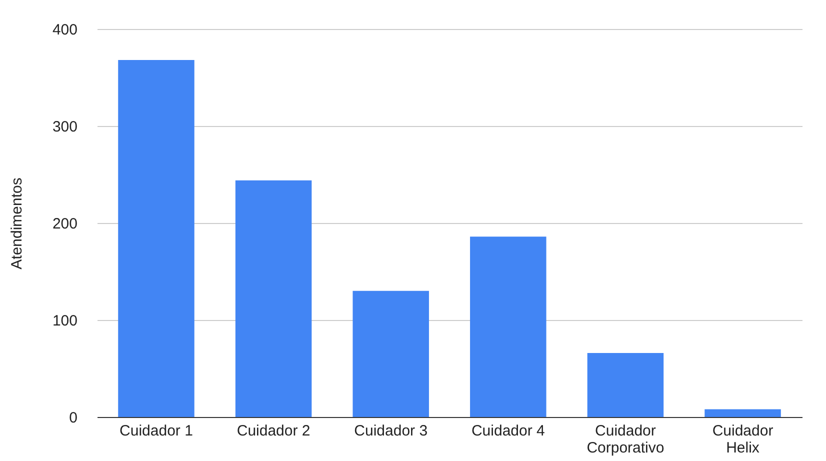 This screenshot has width=826, height=461. I want to click on y-tick-label: 200, so click(65, 224).